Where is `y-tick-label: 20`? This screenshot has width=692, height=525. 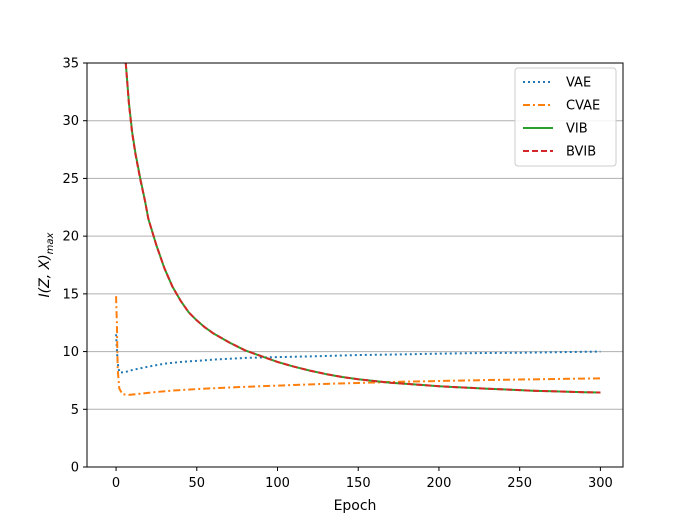
y-tick-label: 20 is located at coordinates (70, 237).